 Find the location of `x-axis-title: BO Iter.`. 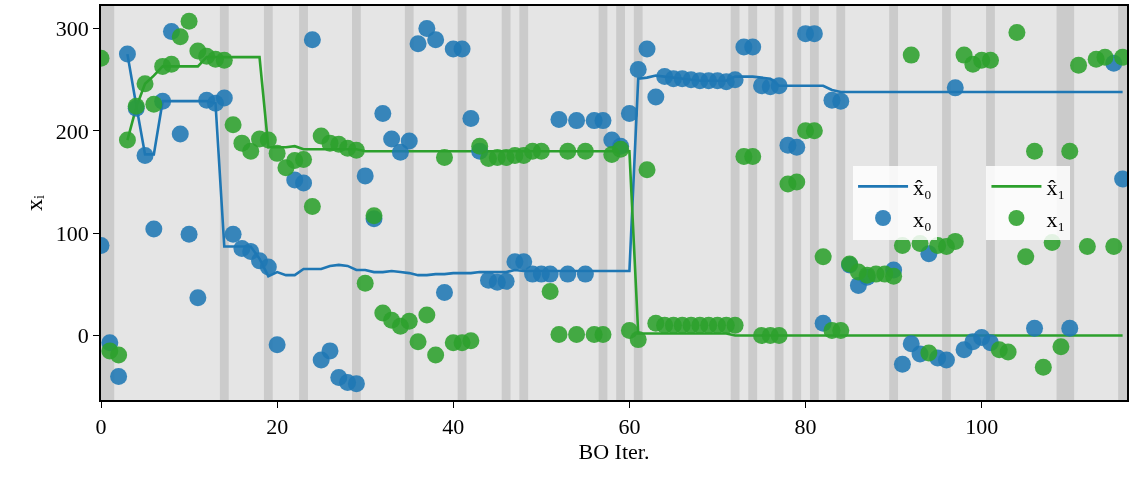

x-axis-title: BO Iter. is located at coordinates (614, 452).